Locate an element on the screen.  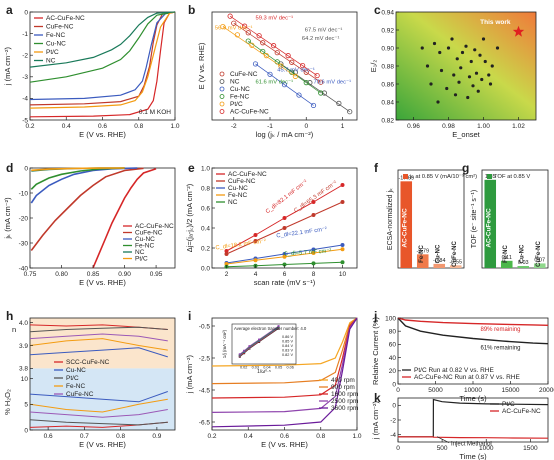
panel-d-legend-label: CuFe-NC is located at coordinates (149, 233).